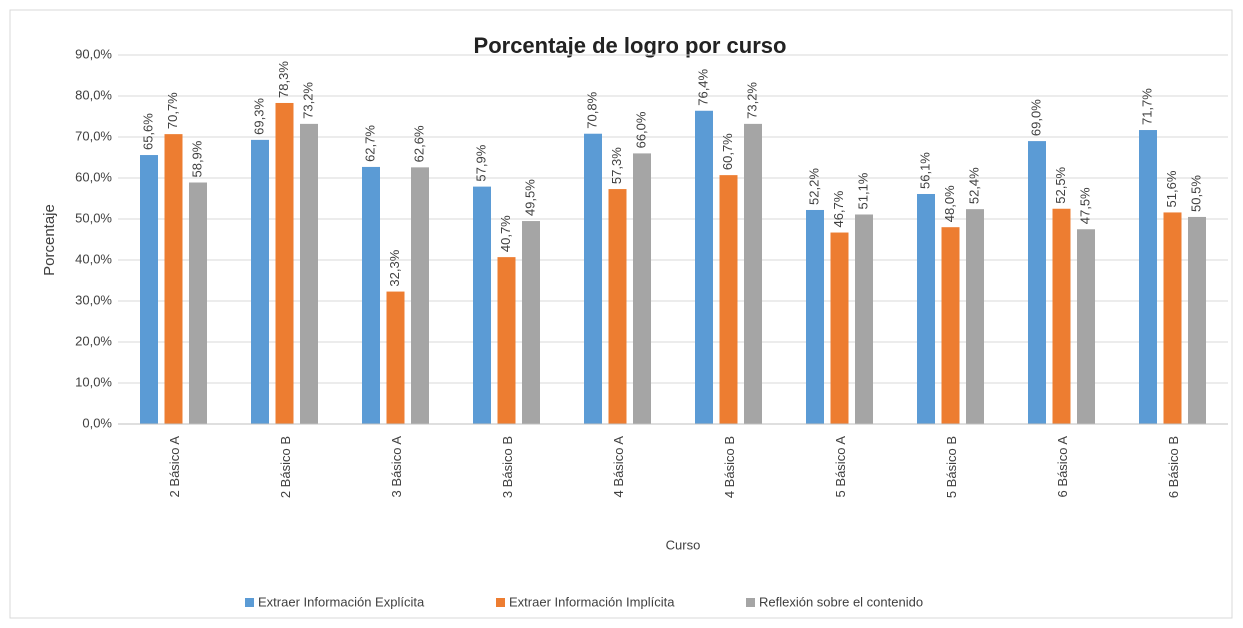  I want to click on x-tick-label: 5 Básico A, so click(840, 467).